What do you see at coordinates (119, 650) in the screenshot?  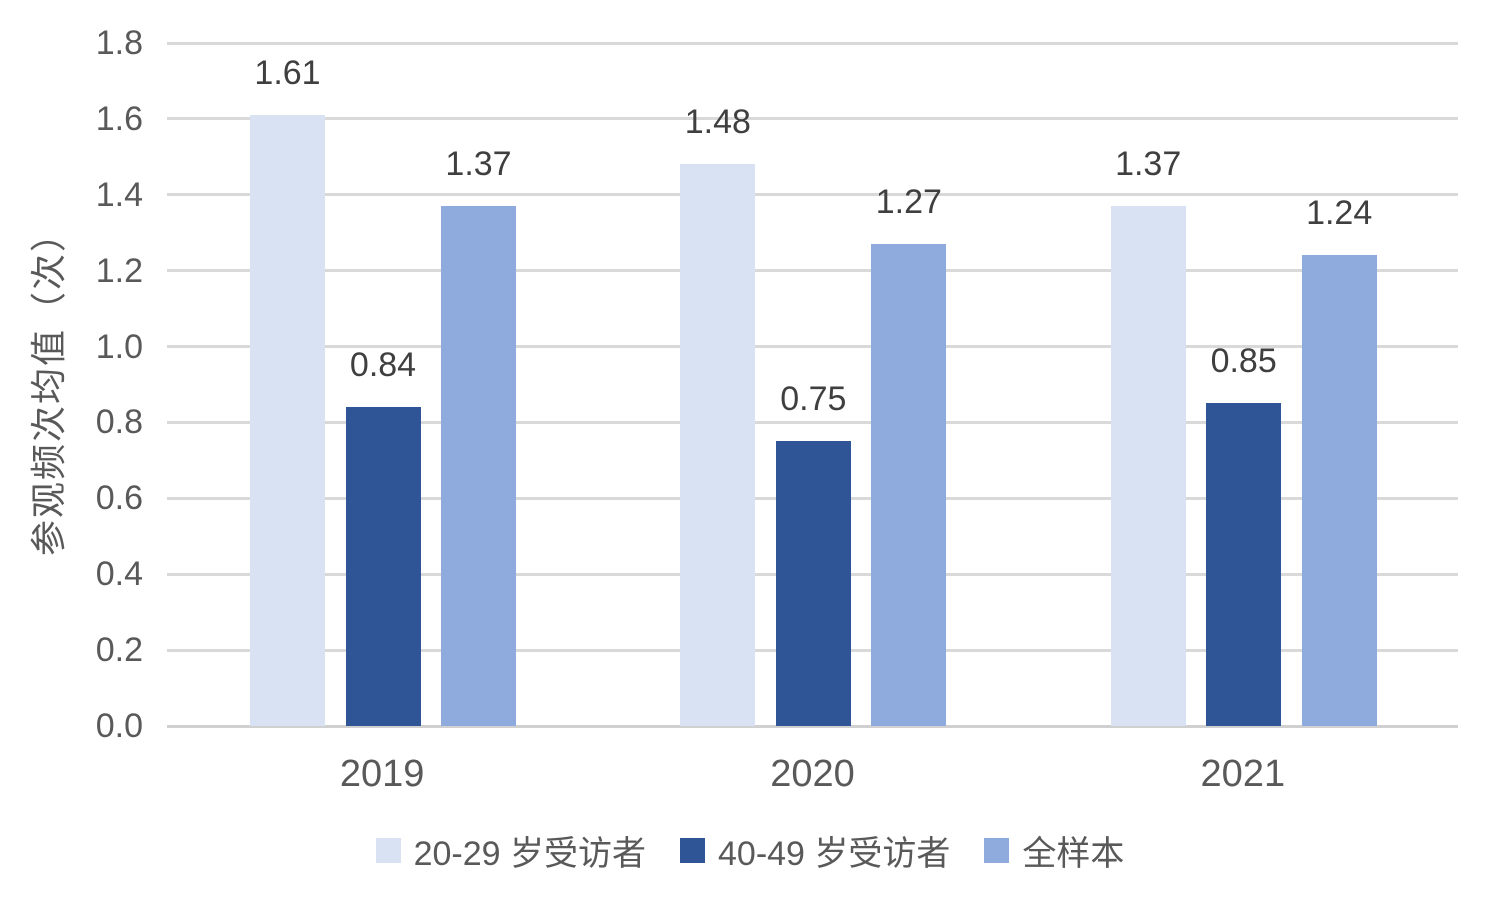 I see `y-tick-label: 0.2` at bounding box center [119, 650].